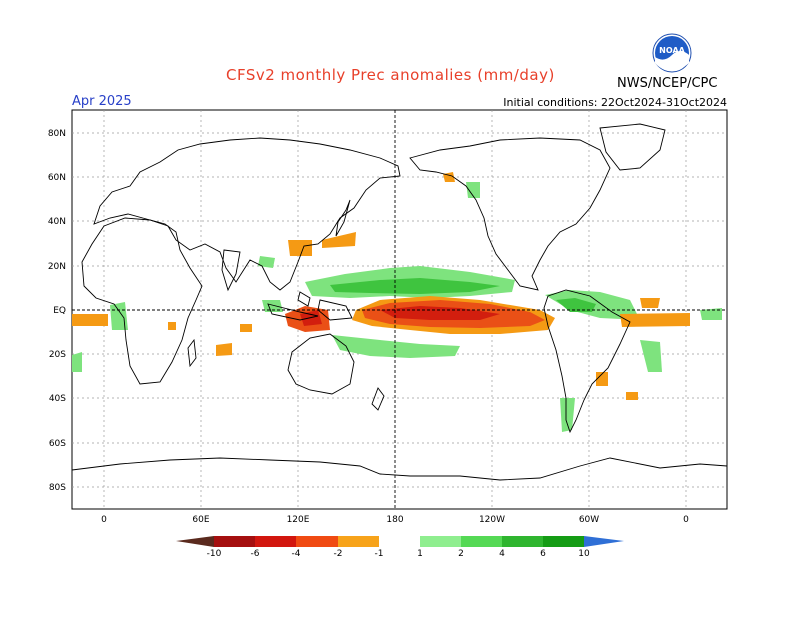 Image resolution: width=800 pixels, height=618 pixels. I want to click on new-zealand-outline, so click(378, 399).